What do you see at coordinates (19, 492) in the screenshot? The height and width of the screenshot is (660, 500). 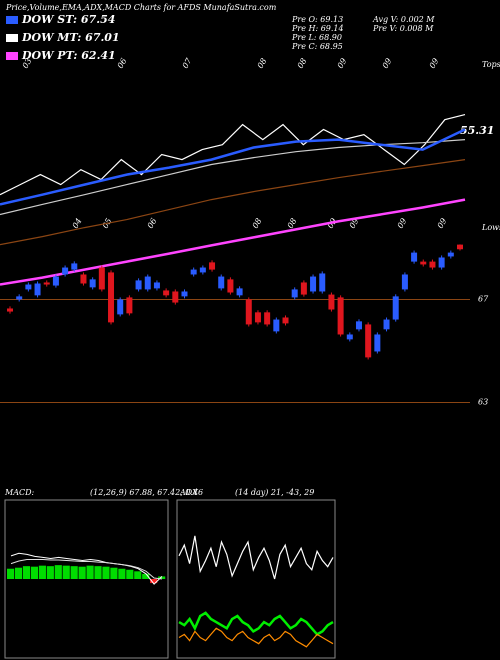 I see `macd-title: MACD:` at bounding box center [19, 492].